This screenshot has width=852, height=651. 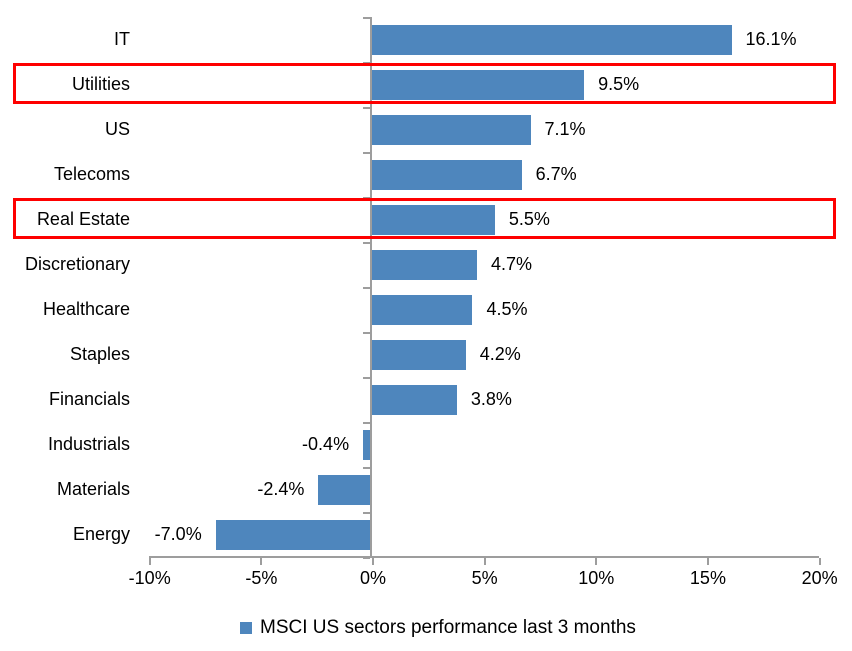 I want to click on data-label: 3.8%, so click(x=491, y=399).